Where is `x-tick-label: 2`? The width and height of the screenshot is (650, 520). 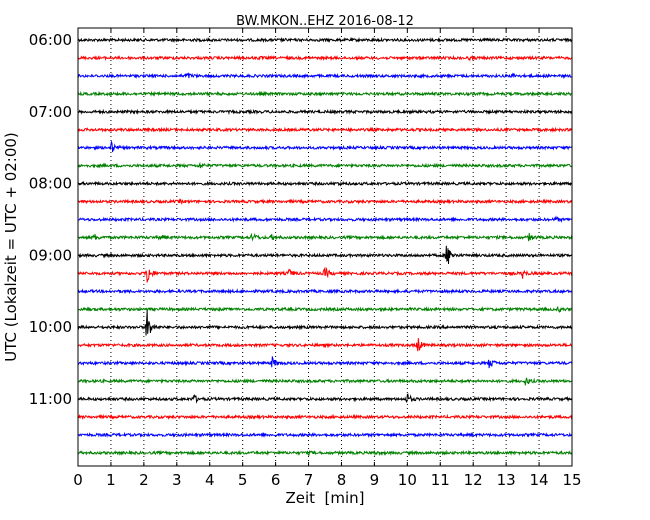 x-tick-label: 2 is located at coordinates (144, 480).